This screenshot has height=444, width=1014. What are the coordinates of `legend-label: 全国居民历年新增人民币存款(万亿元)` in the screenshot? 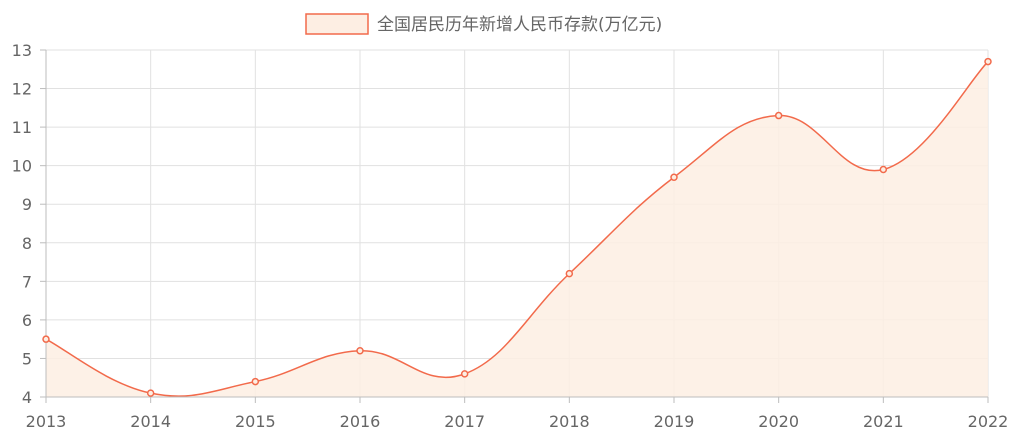 It's located at (519, 25).